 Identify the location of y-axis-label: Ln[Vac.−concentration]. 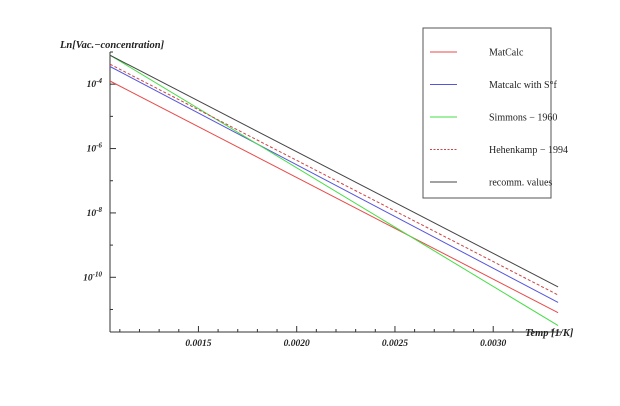
(112, 45).